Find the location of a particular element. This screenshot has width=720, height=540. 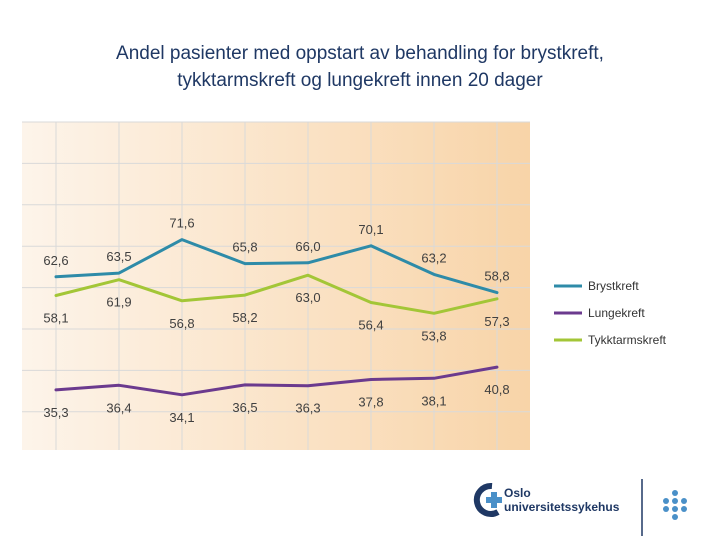

series-line-brystkreft is located at coordinates (276, 266).